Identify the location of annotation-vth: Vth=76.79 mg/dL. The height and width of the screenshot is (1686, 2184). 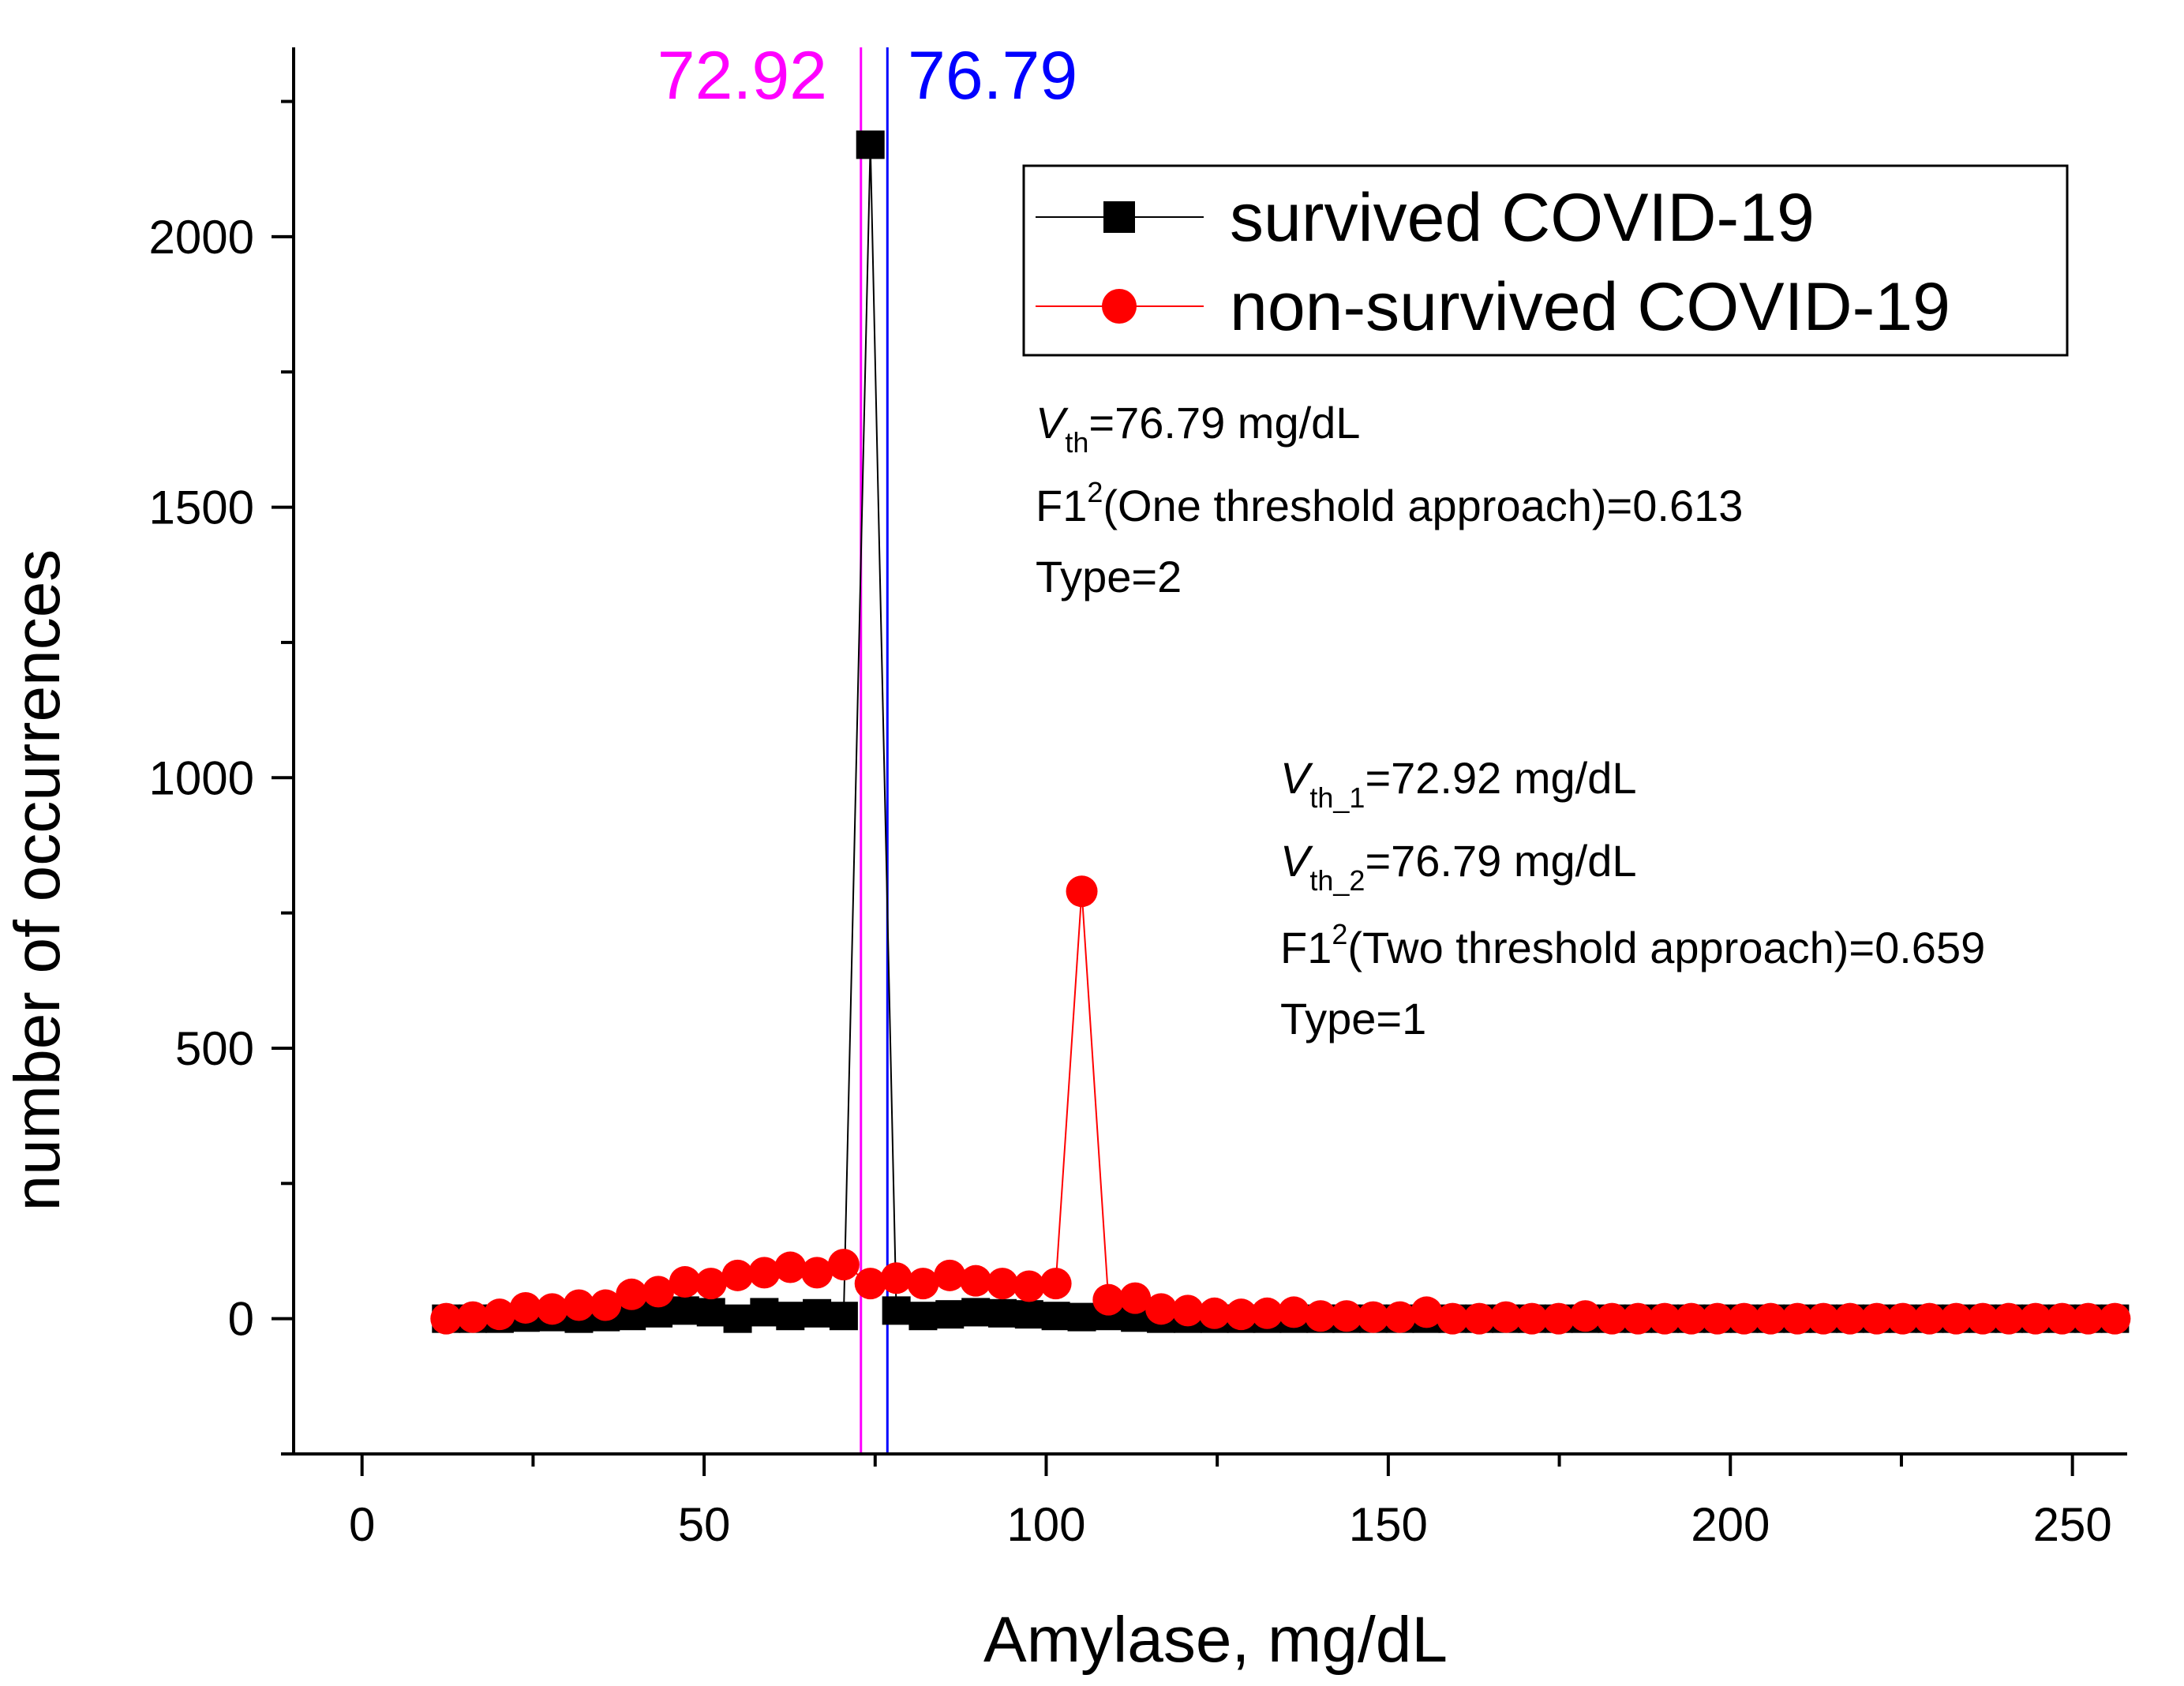
(1198, 428).